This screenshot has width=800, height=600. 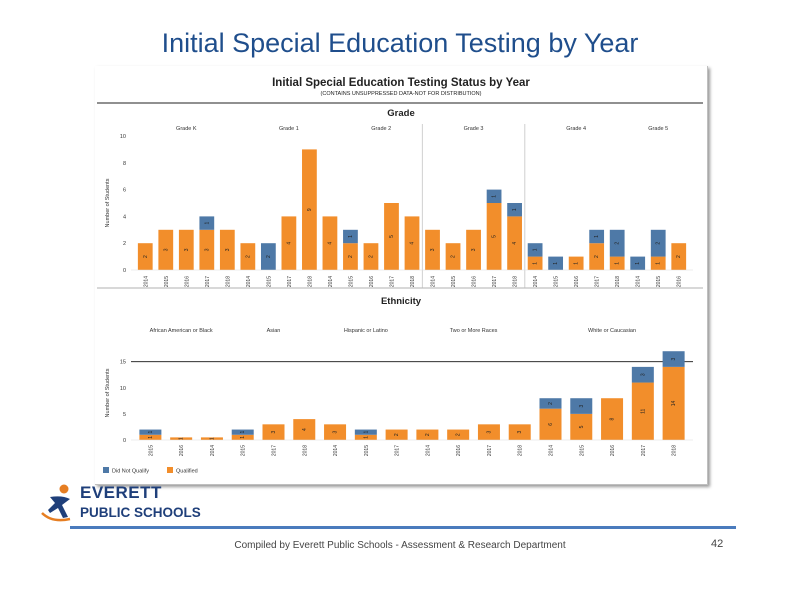 I want to click on chart-title: Grade, so click(x=400, y=113).